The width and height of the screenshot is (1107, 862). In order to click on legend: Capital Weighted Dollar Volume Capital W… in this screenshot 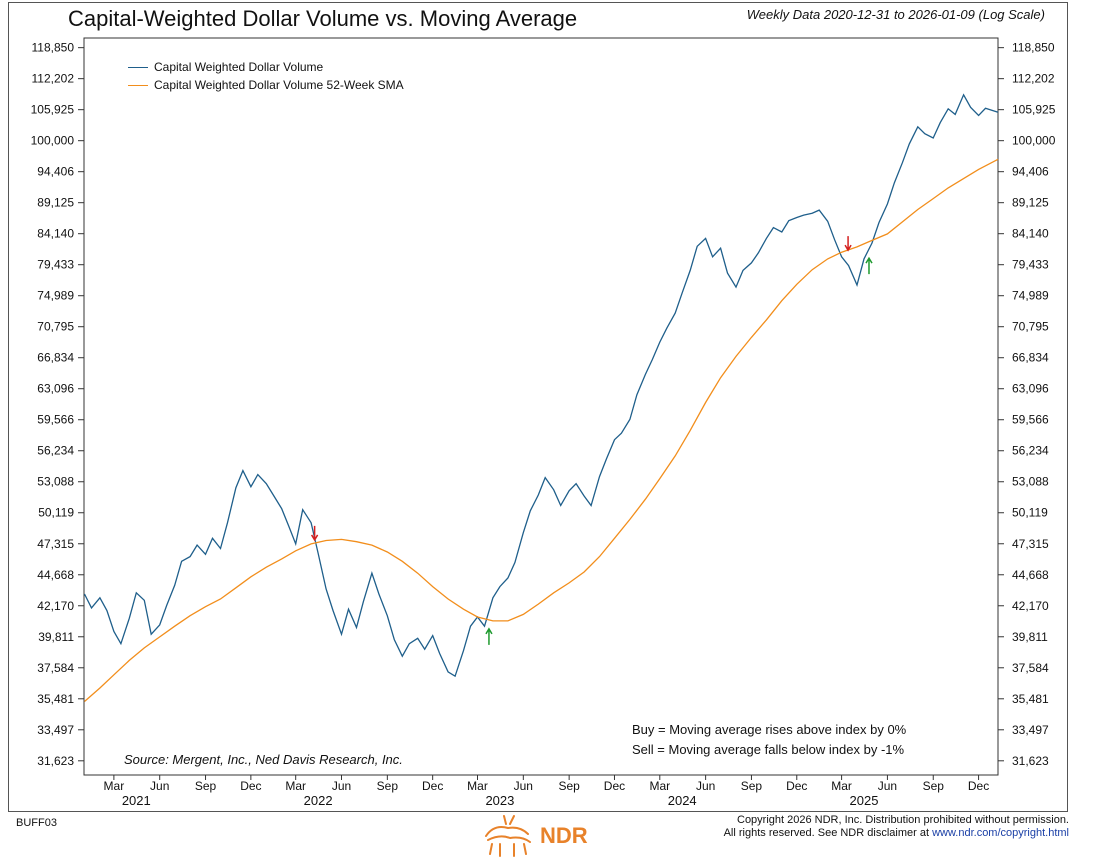, I will do `click(266, 76)`.